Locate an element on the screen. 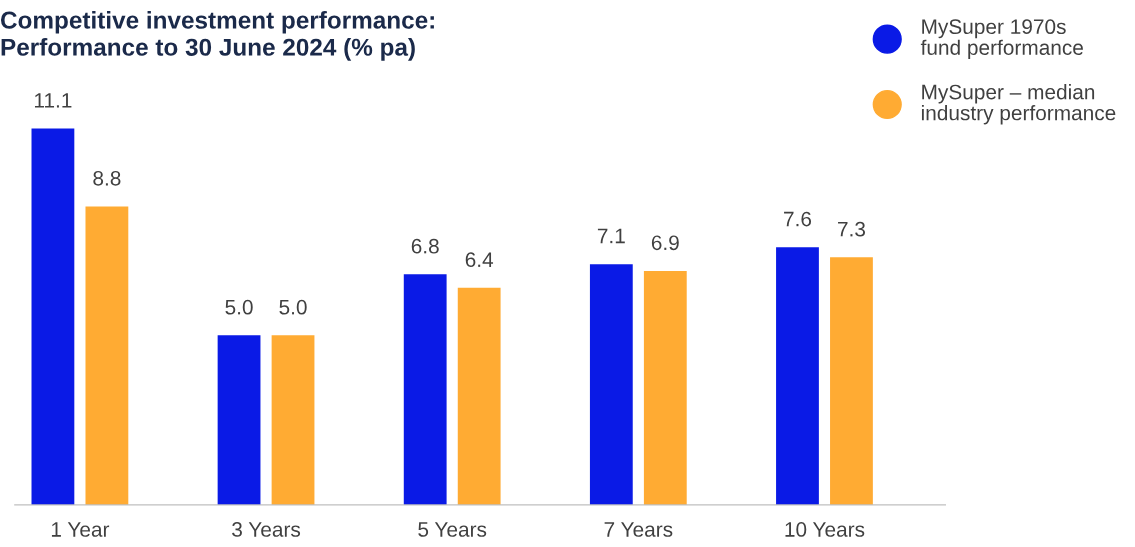 This screenshot has width=1135, height=547. x-tick-label: 5 Years is located at coordinates (452, 529).